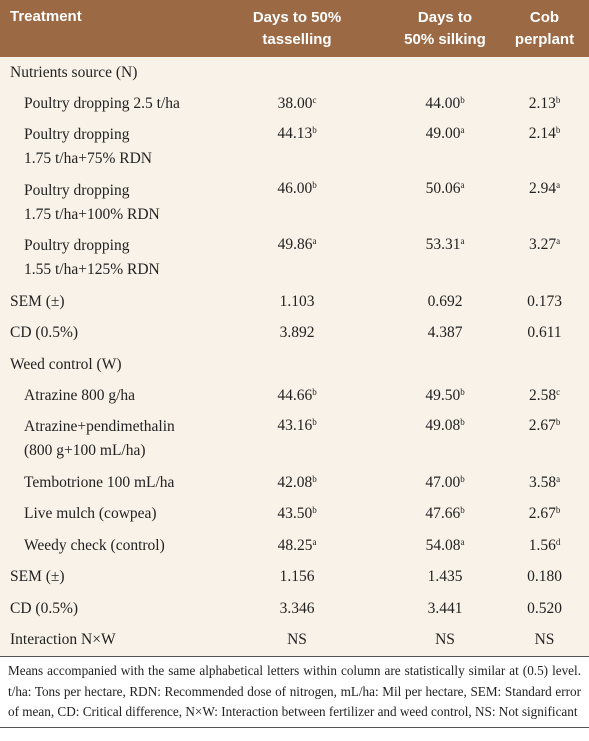 This screenshot has height=741, width=589. Describe the element at coordinates (297, 301) in the screenshot. I see `cell-value: 1.103` at that location.